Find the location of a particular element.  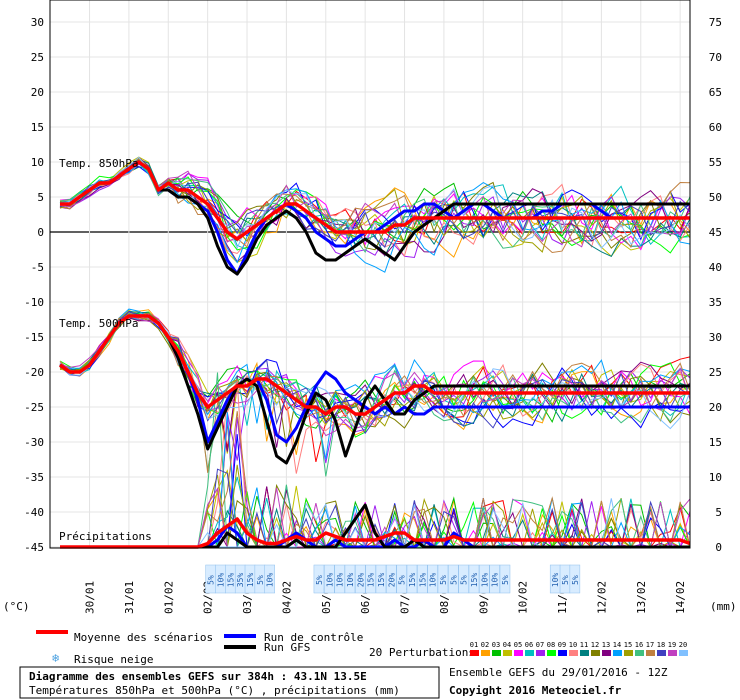

series-mean-precip is located at coordinates (375, 533).